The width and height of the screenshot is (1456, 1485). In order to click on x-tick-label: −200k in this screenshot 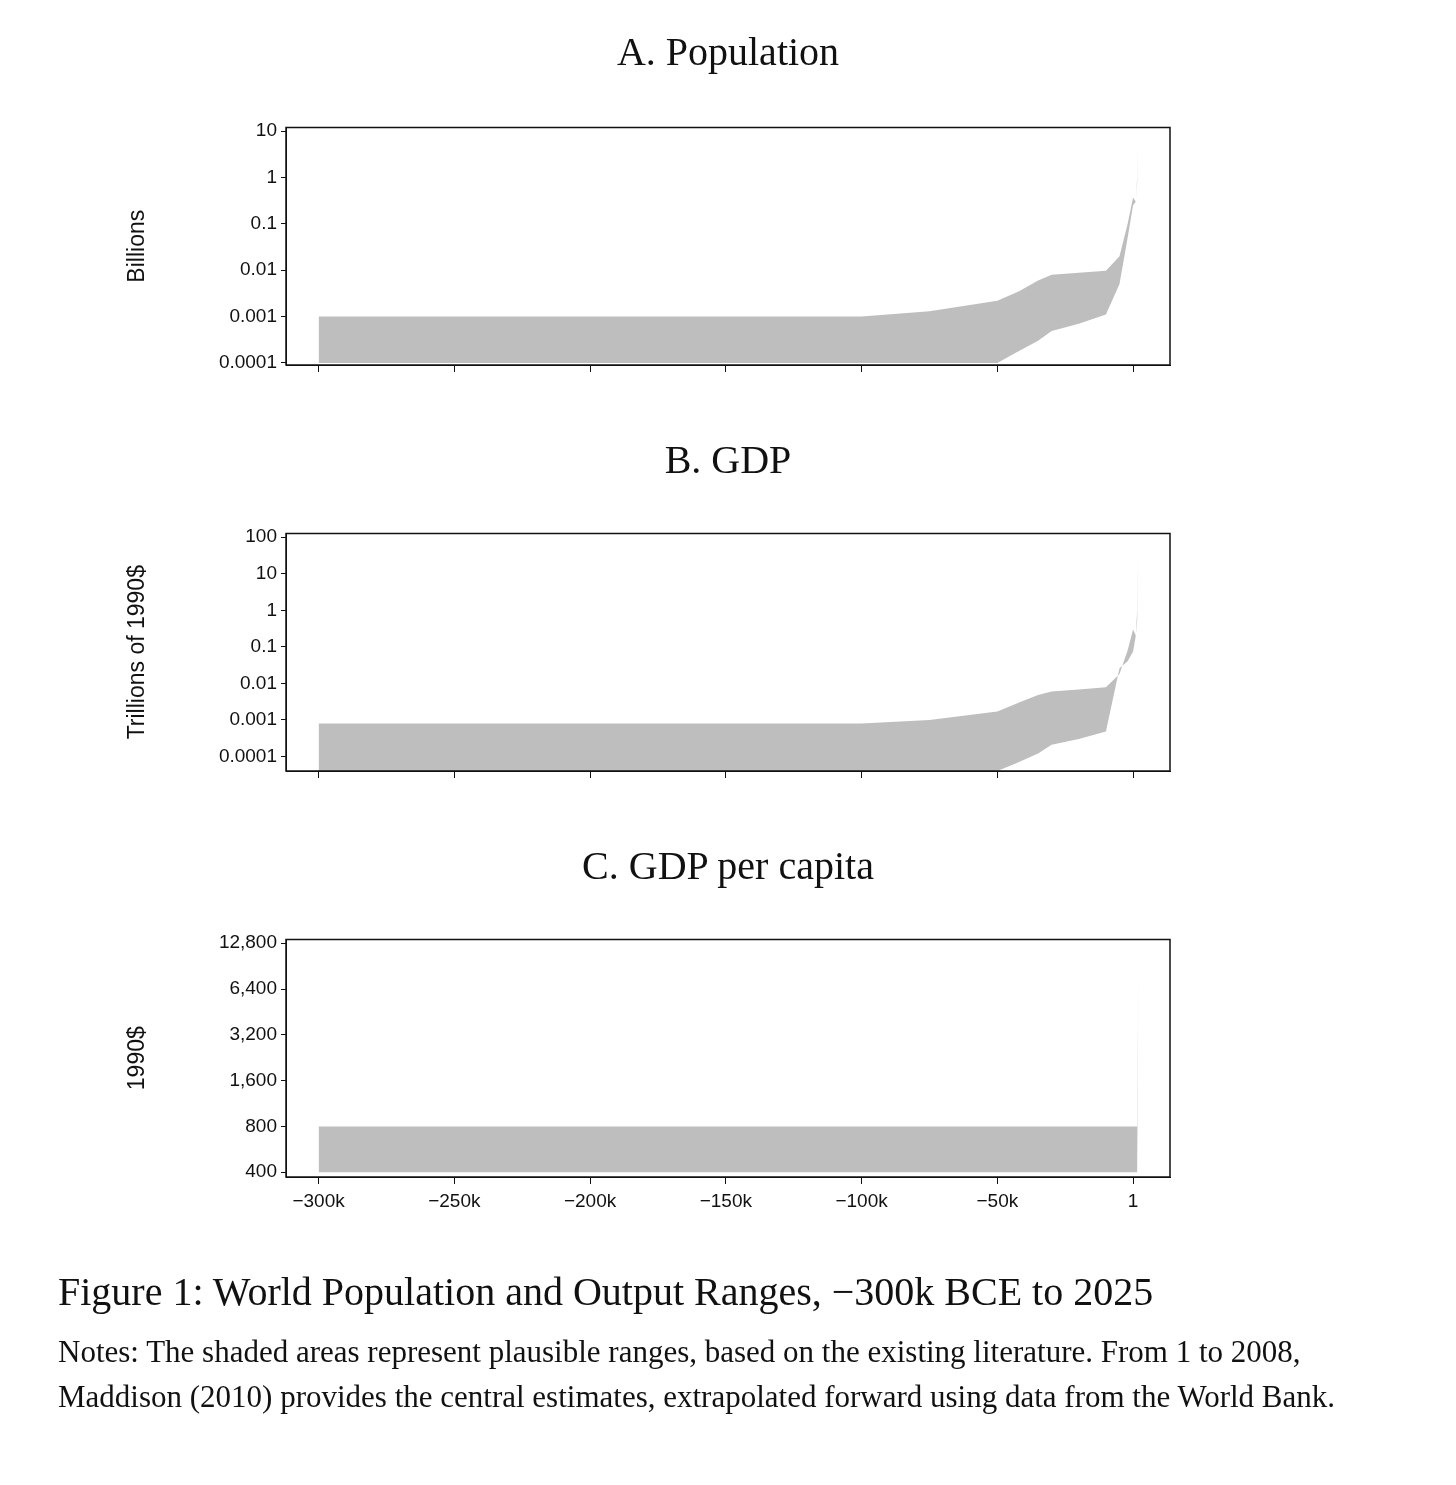, I will do `click(590, 1200)`.